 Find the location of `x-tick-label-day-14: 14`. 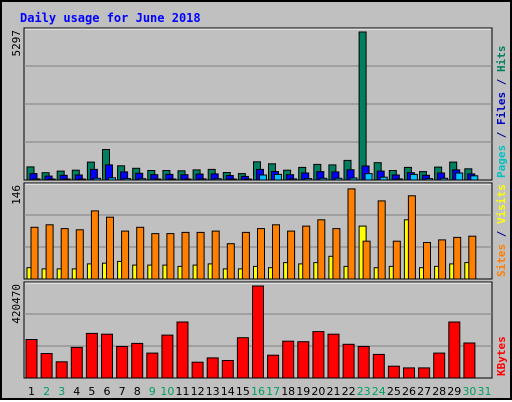

x-tick-label-day-14: 14 is located at coordinates (228, 391).